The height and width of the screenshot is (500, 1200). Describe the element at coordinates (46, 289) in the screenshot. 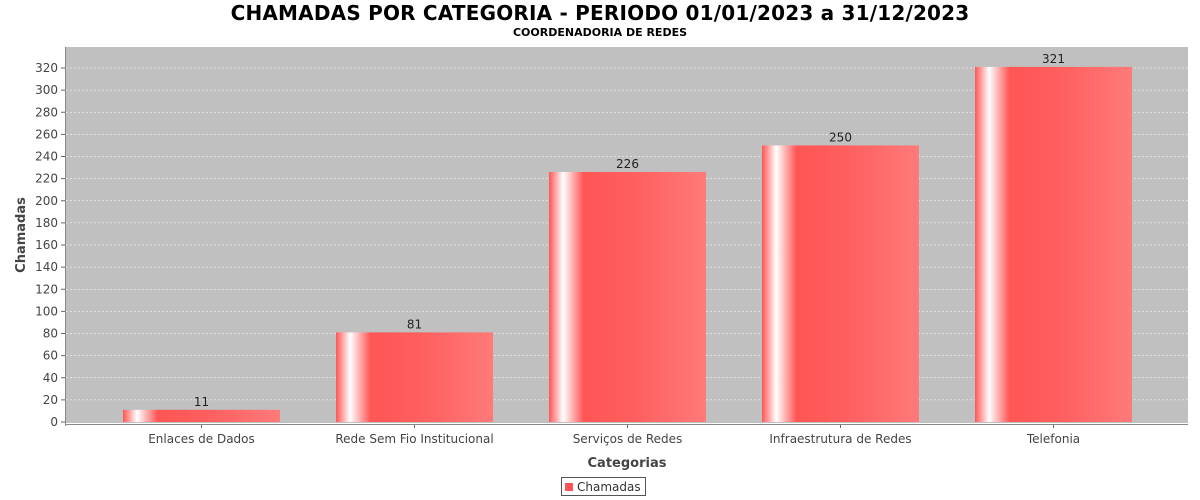

I see `y-tick-label: 120` at that location.